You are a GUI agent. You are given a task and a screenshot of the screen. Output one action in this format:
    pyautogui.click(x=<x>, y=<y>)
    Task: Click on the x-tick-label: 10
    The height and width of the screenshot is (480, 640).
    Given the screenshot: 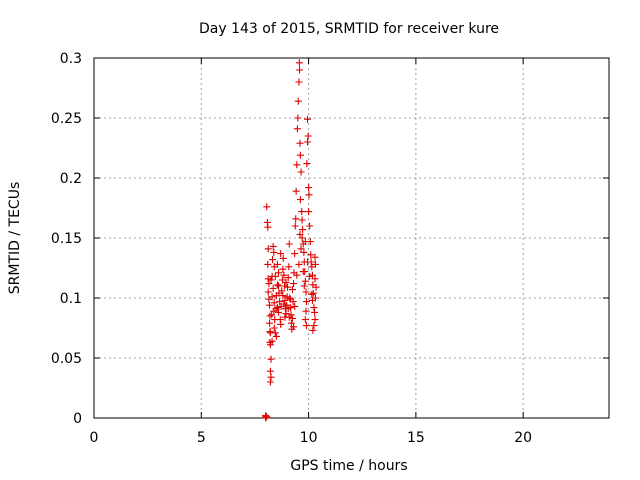 What is the action you would take?
    pyautogui.click(x=309, y=438)
    